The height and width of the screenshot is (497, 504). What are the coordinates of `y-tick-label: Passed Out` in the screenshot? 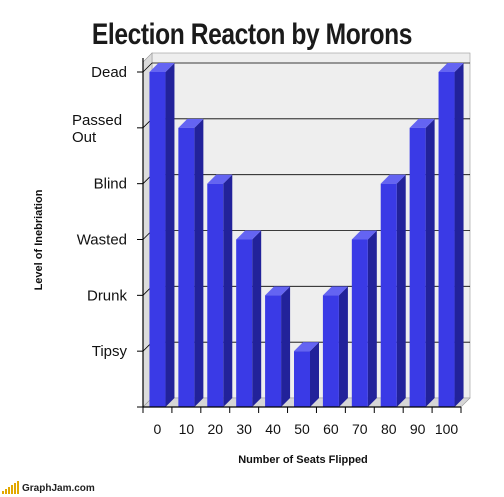 It's located at (97, 129).